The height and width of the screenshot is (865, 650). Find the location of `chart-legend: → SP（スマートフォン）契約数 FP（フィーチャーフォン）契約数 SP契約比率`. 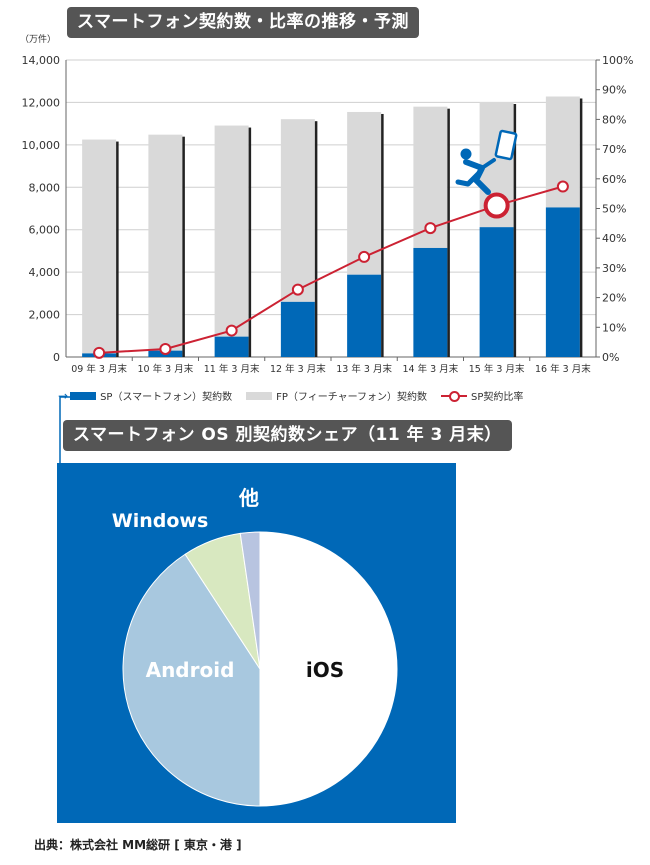

chart-legend: → SP（スマートフォン）契約数 FP（フィーチャーフォン）契約数 SP契約比率 is located at coordinates (297, 396).